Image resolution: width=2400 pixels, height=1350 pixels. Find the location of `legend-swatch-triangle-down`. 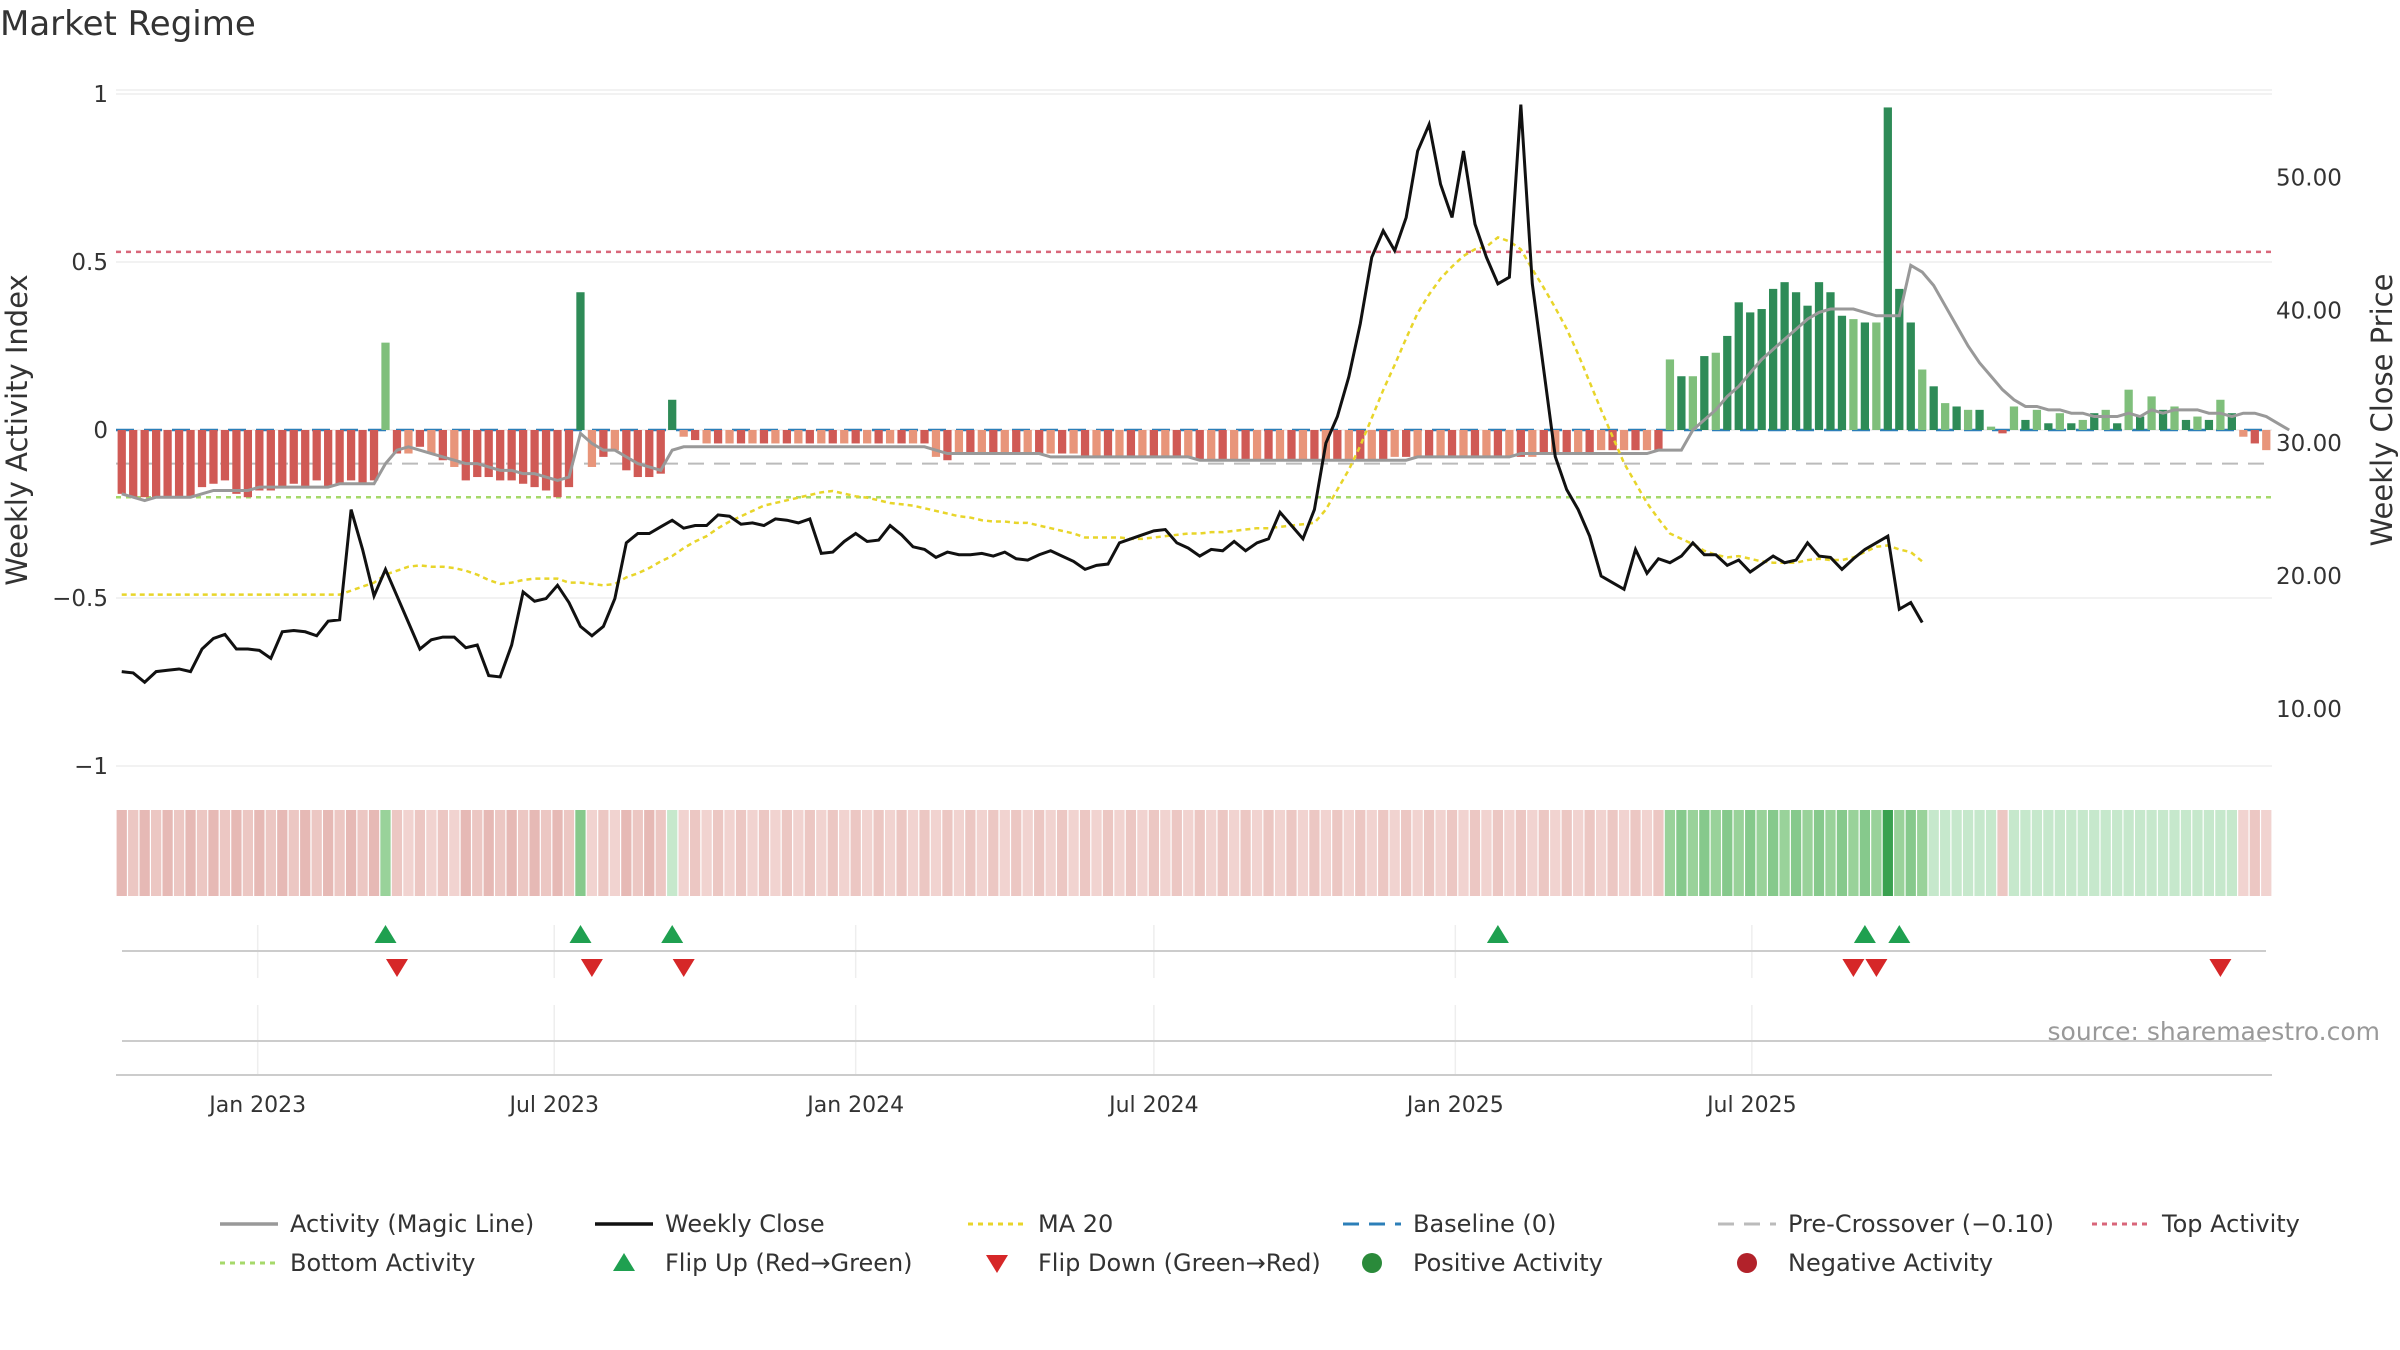

legend-swatch-triangle-down is located at coordinates (997, 1264).